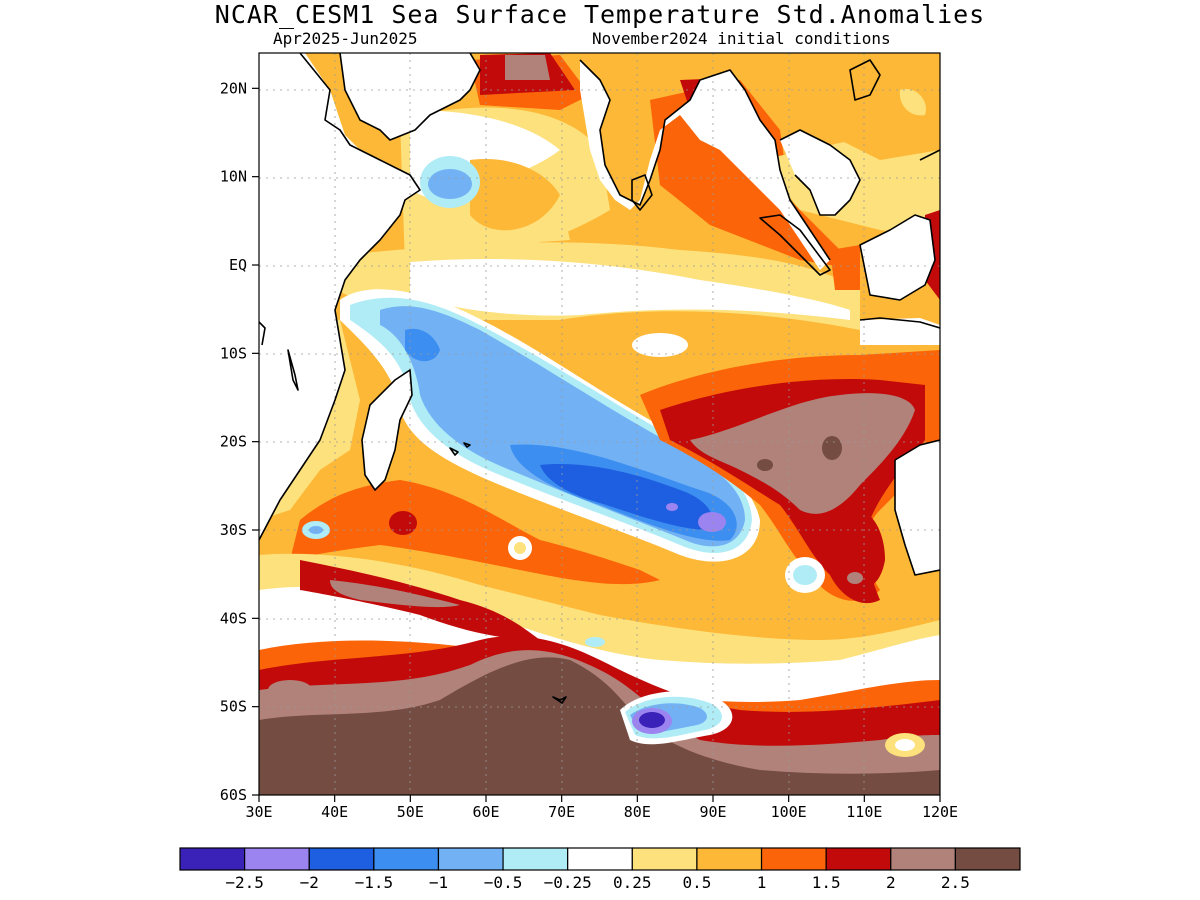 This screenshot has height=900, width=1200. What do you see at coordinates (233, 177) in the screenshot?
I see `lat-tick-label: 10N` at bounding box center [233, 177].